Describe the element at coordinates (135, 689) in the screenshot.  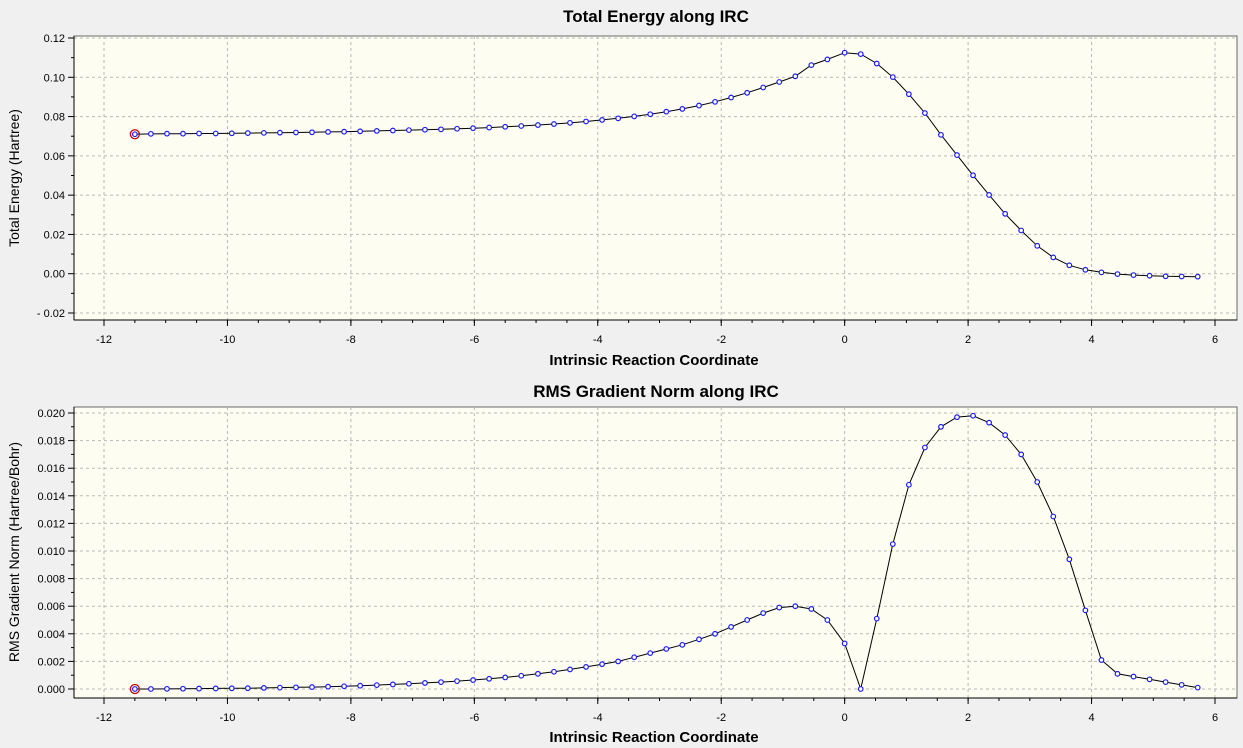
I see `current-point-marker` at that location.